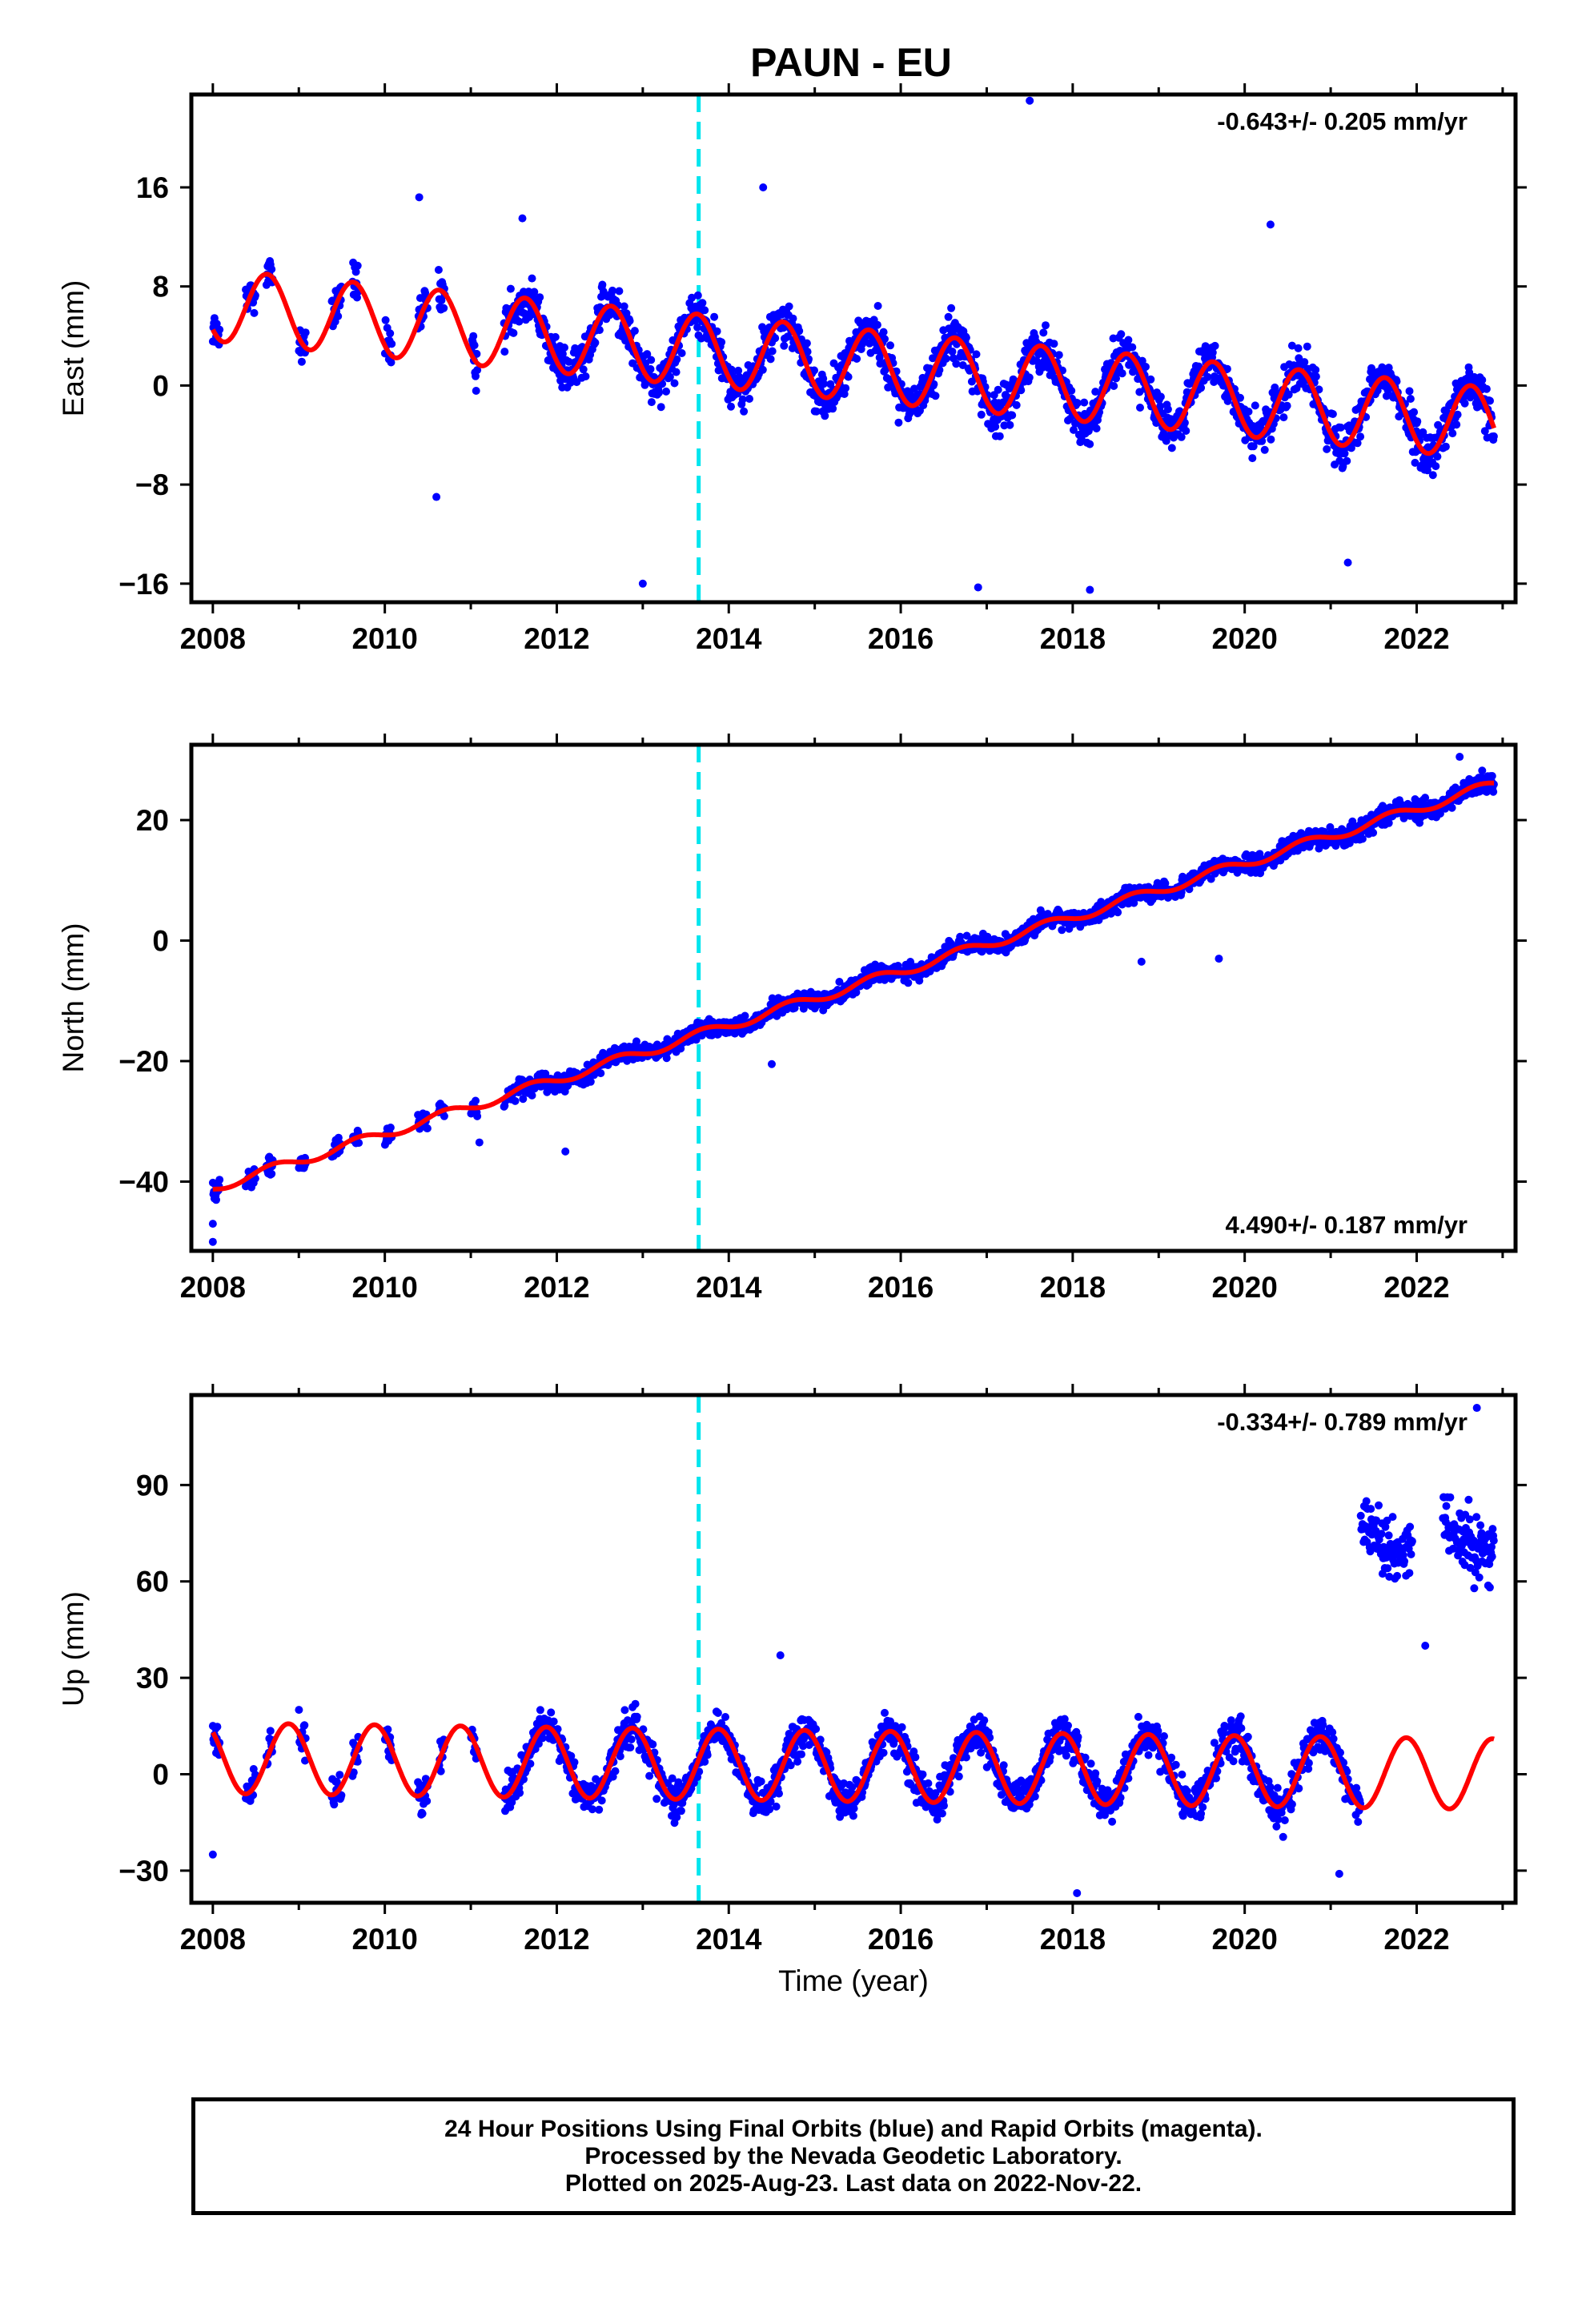  I want to click on y-tick-label: −16, so click(144, 584).